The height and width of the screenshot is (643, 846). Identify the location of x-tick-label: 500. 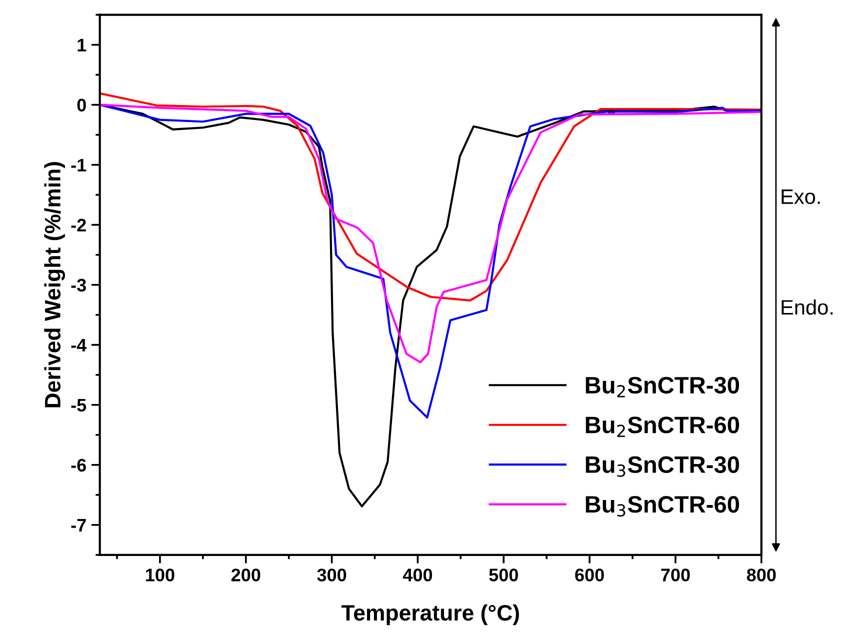
(503, 575).